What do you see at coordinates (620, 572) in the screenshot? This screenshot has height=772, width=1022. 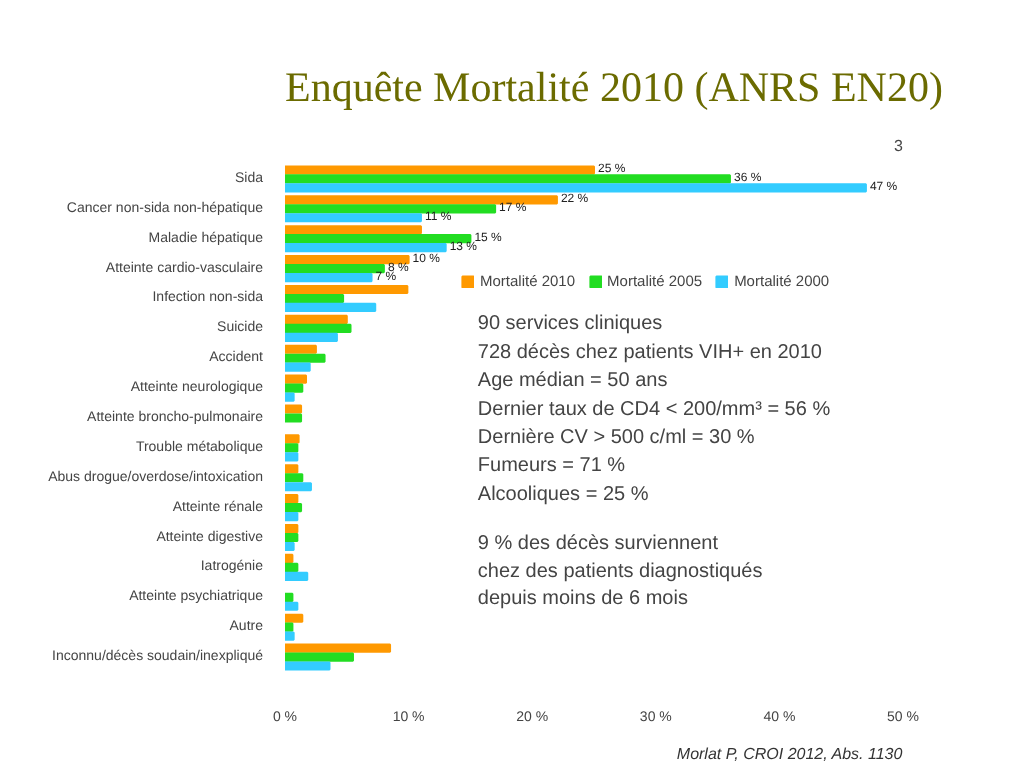 I see `annotation: 9 % des décès surviennent chez des patients diagnostiqués depuis moins de 6 mois` at bounding box center [620, 572].